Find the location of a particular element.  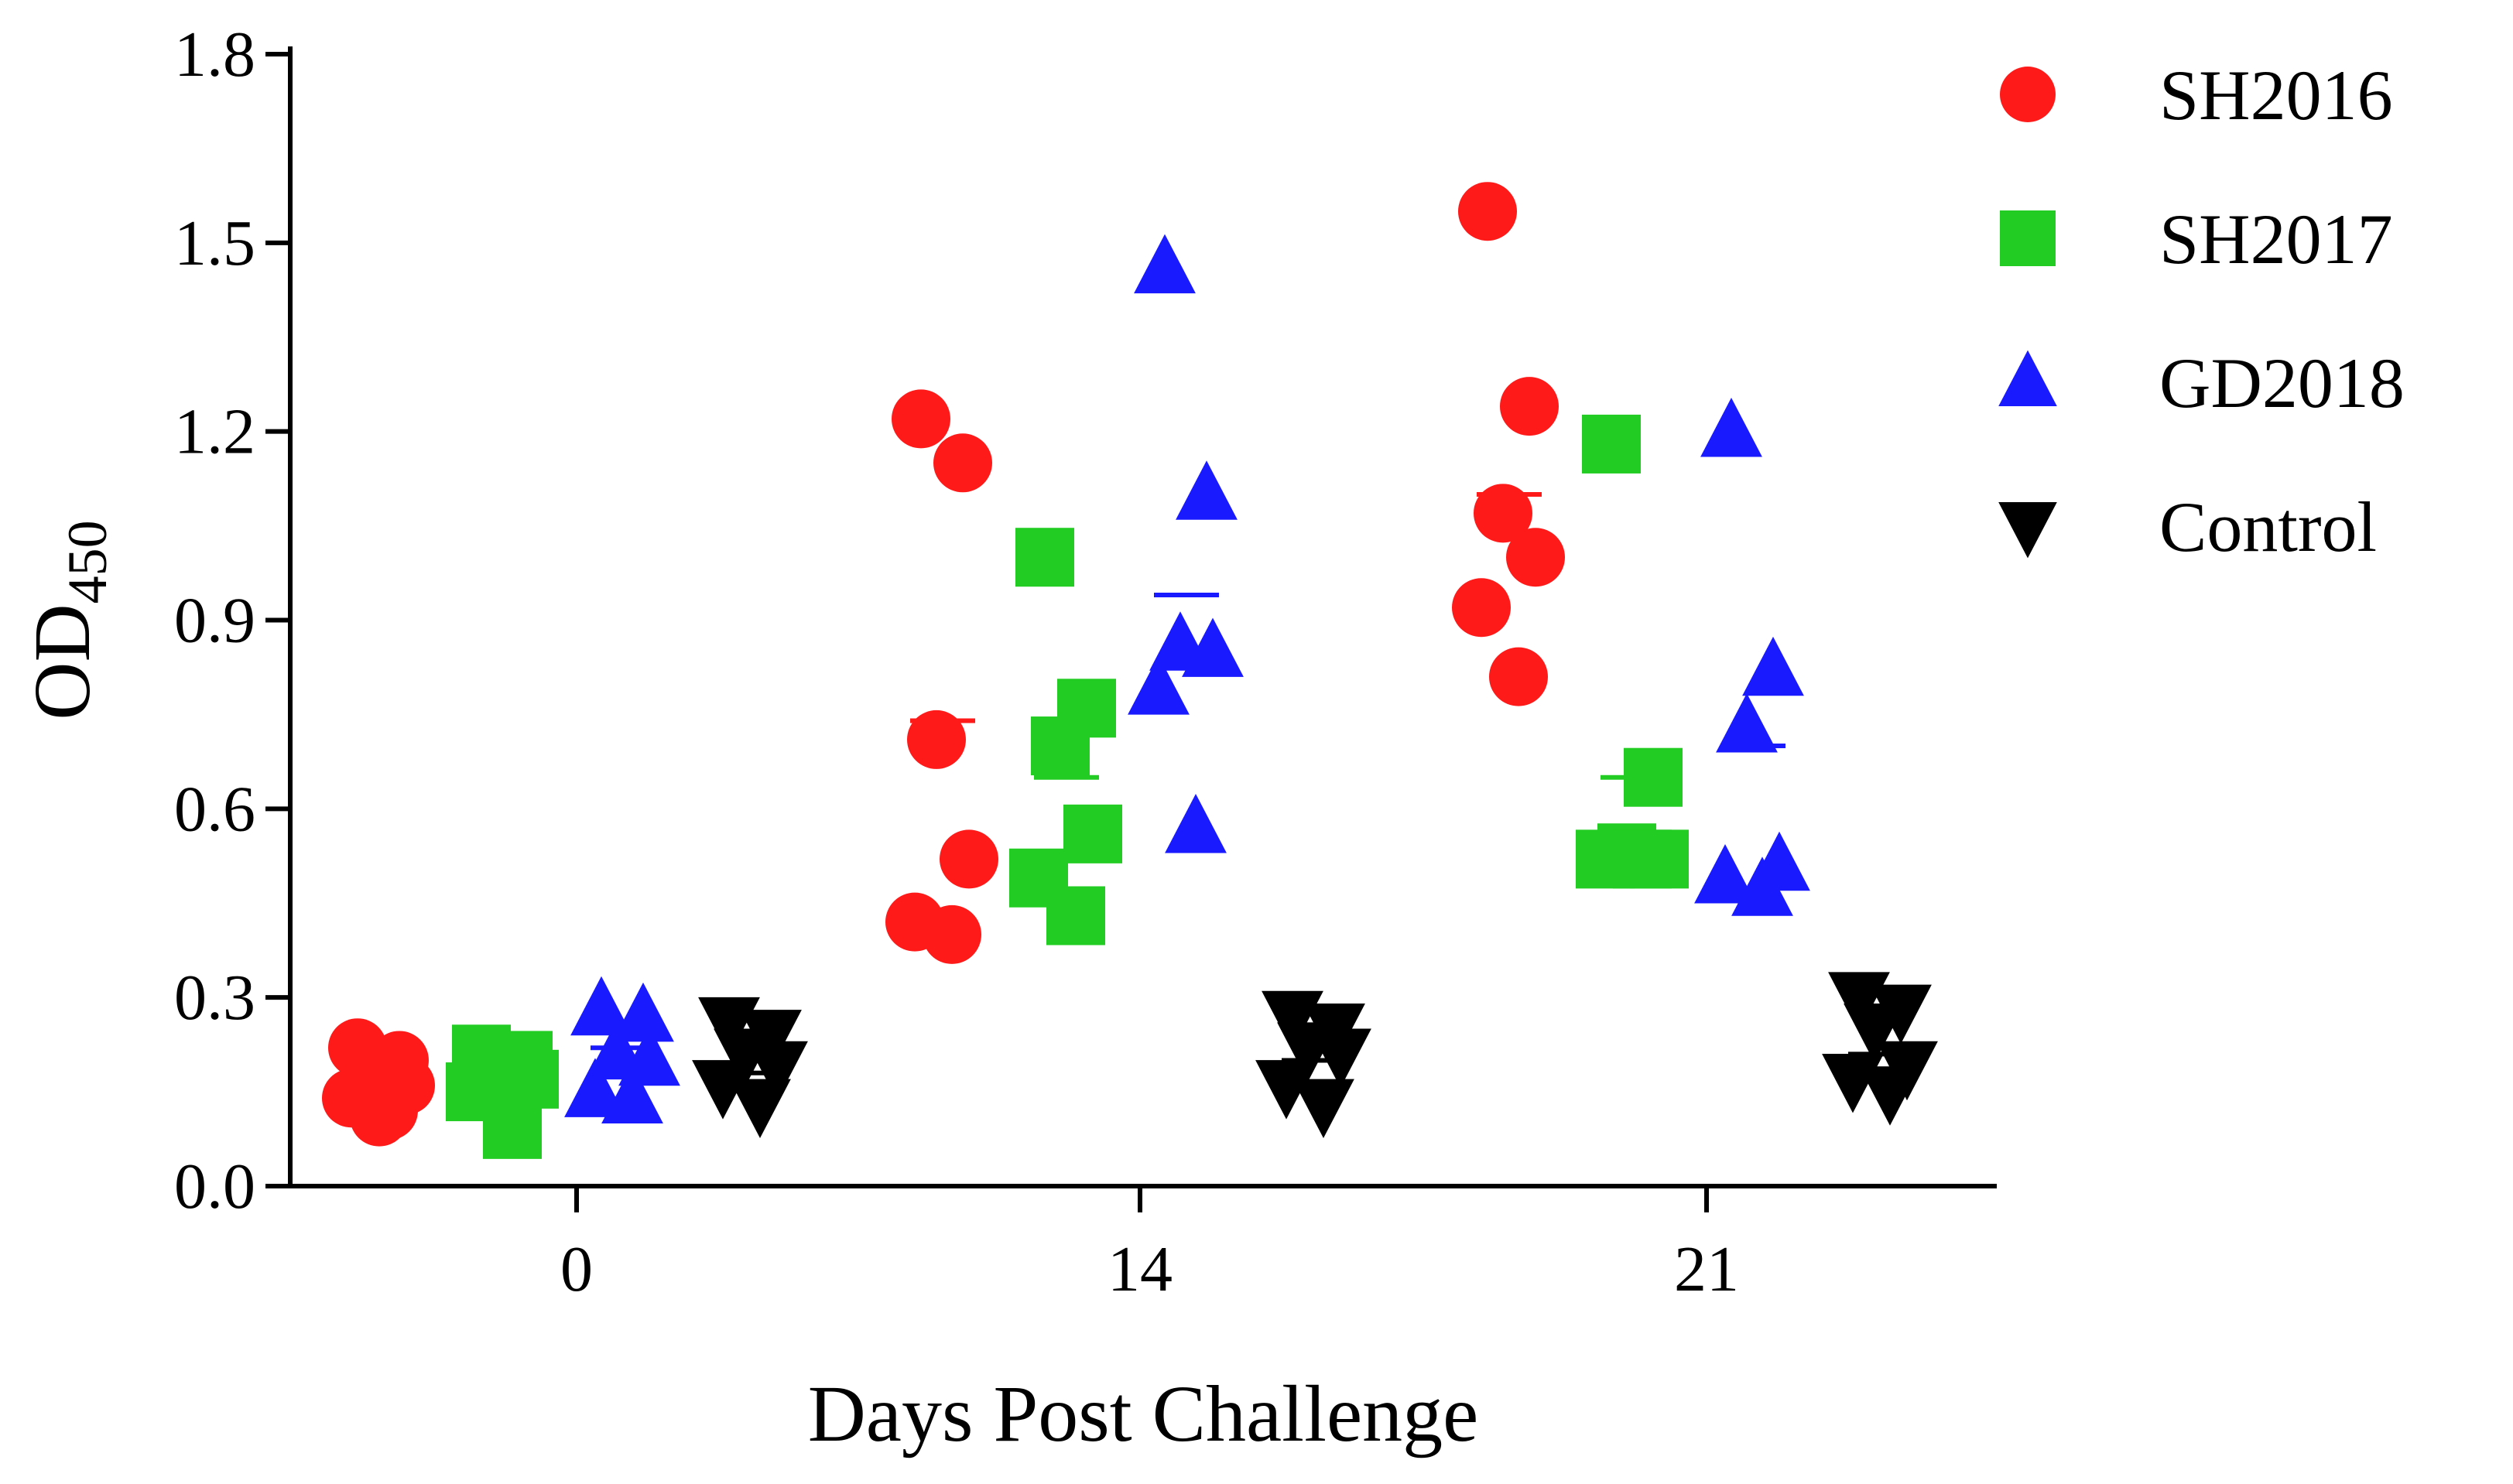

y-axis-title-subscript: 450 is located at coordinates (87, 562).